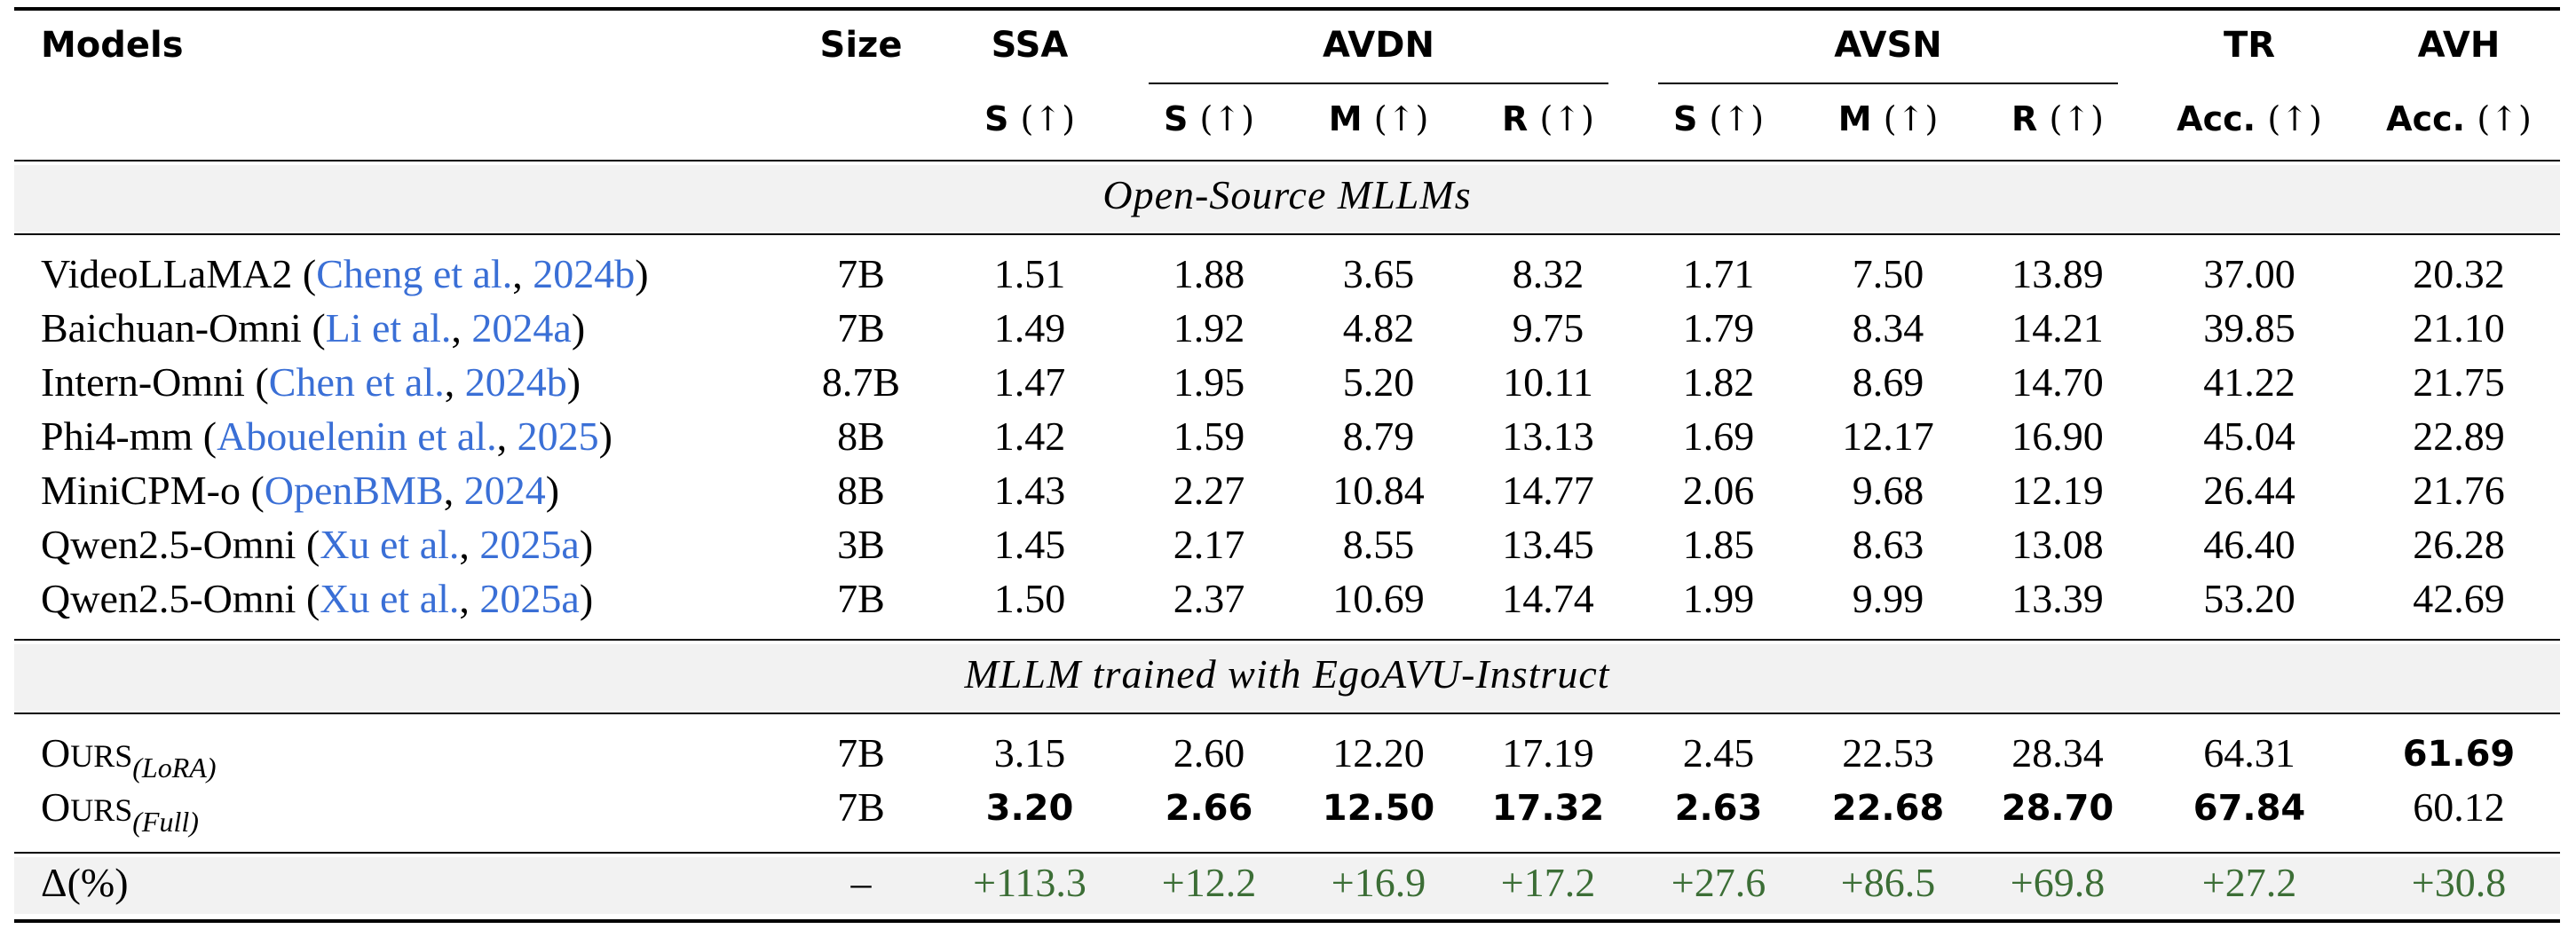 This screenshot has width=2576, height=937. Describe the element at coordinates (1548, 118) in the screenshot. I see `subheader-avdn-r: R (↑)` at that location.